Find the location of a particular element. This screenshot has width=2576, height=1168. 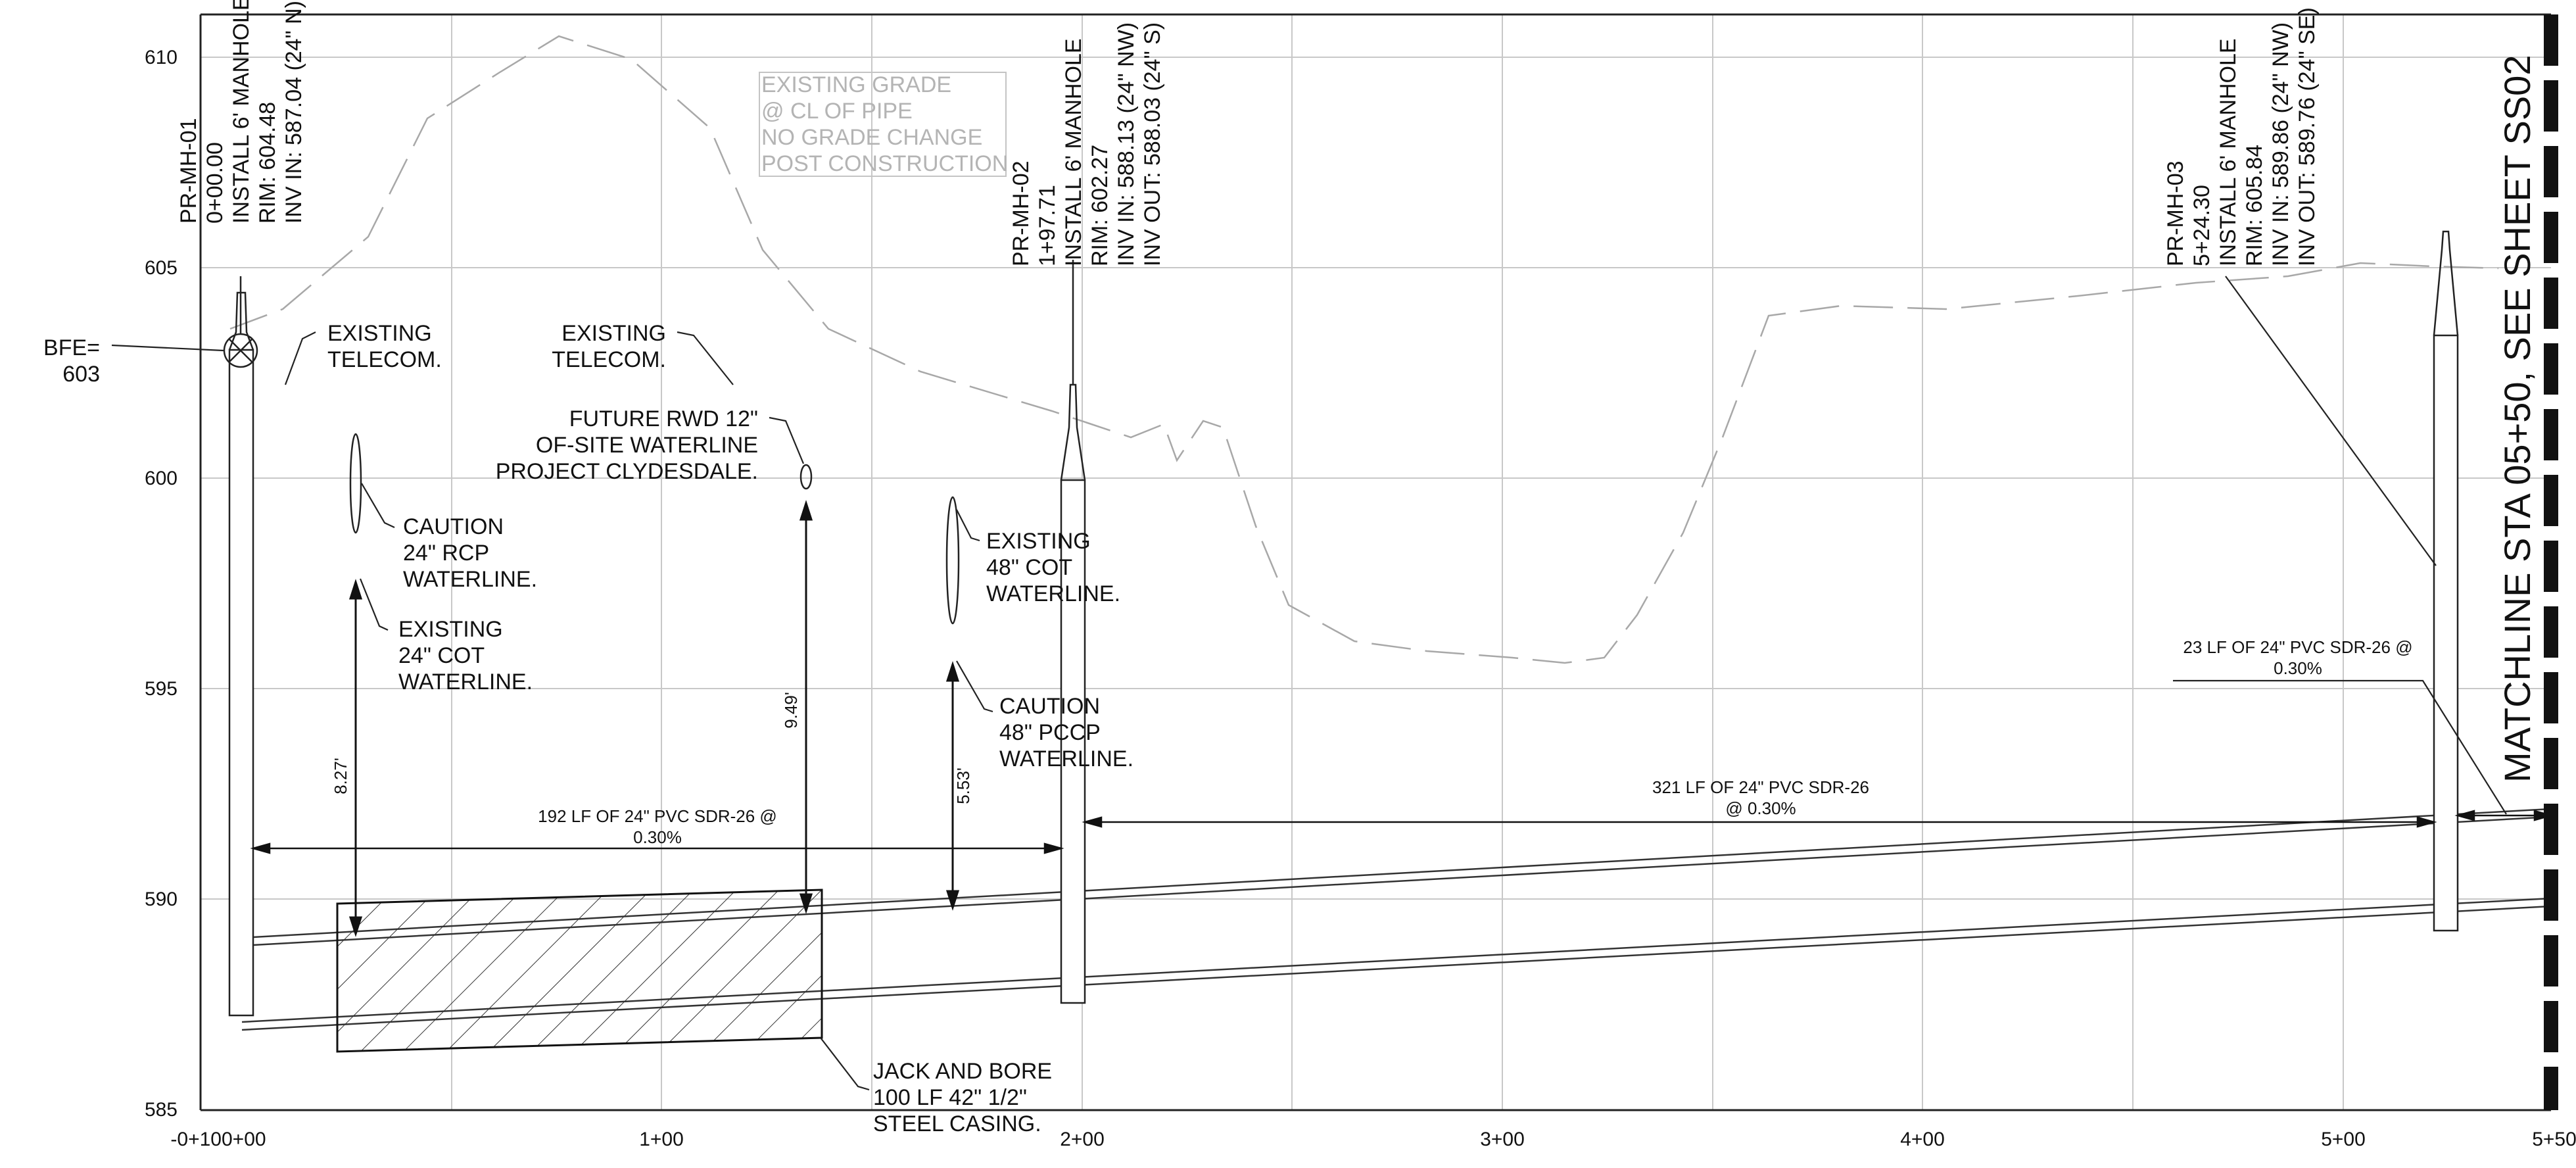

grade-note-line: @ CL OF PIPE is located at coordinates (837, 112).